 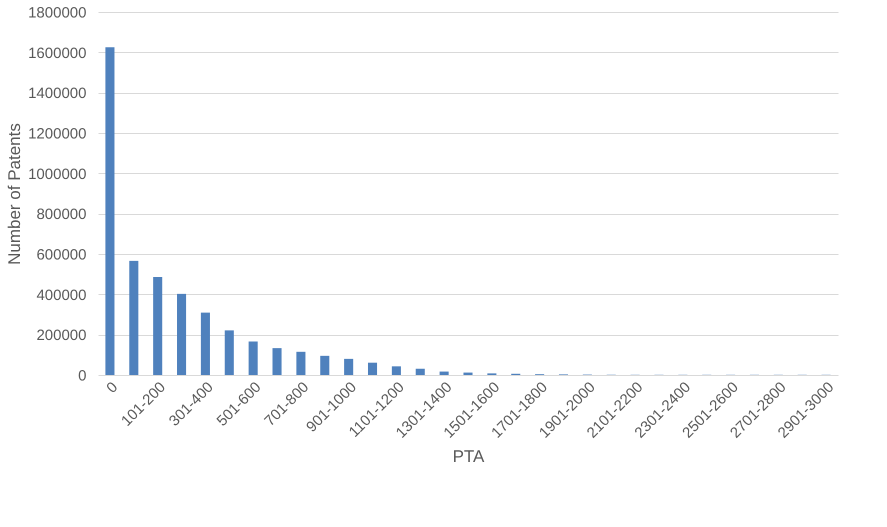 What do you see at coordinates (61, 295) in the screenshot?
I see `y-tick-label: 400000` at bounding box center [61, 295].